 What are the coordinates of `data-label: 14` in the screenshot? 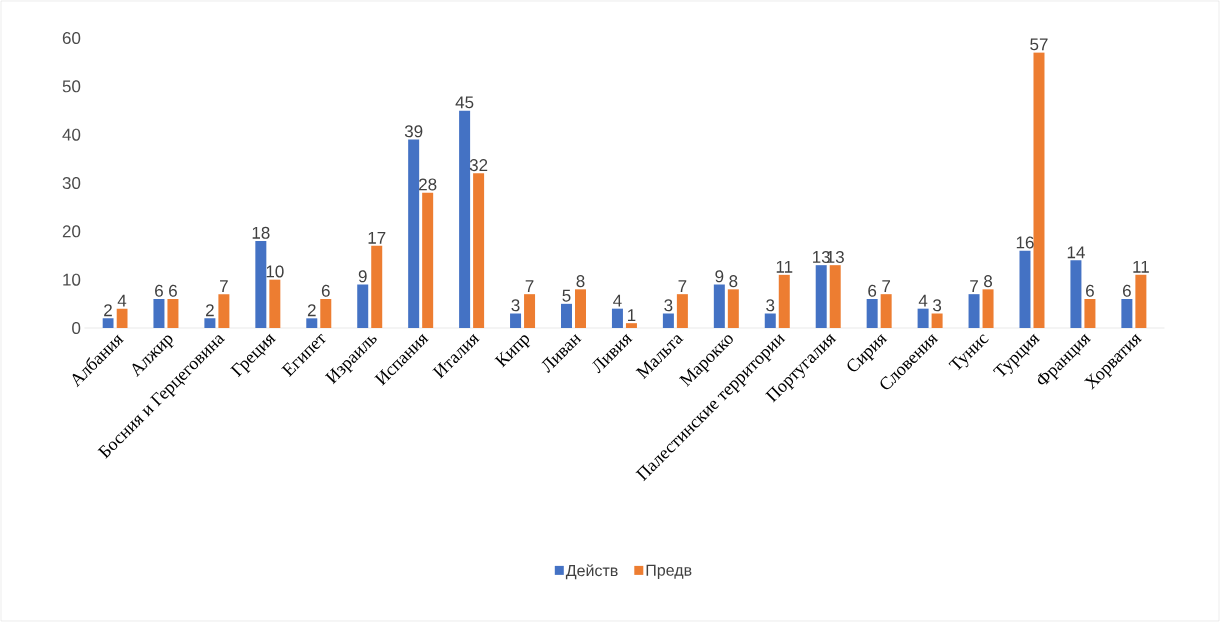 It's located at (1076, 252).